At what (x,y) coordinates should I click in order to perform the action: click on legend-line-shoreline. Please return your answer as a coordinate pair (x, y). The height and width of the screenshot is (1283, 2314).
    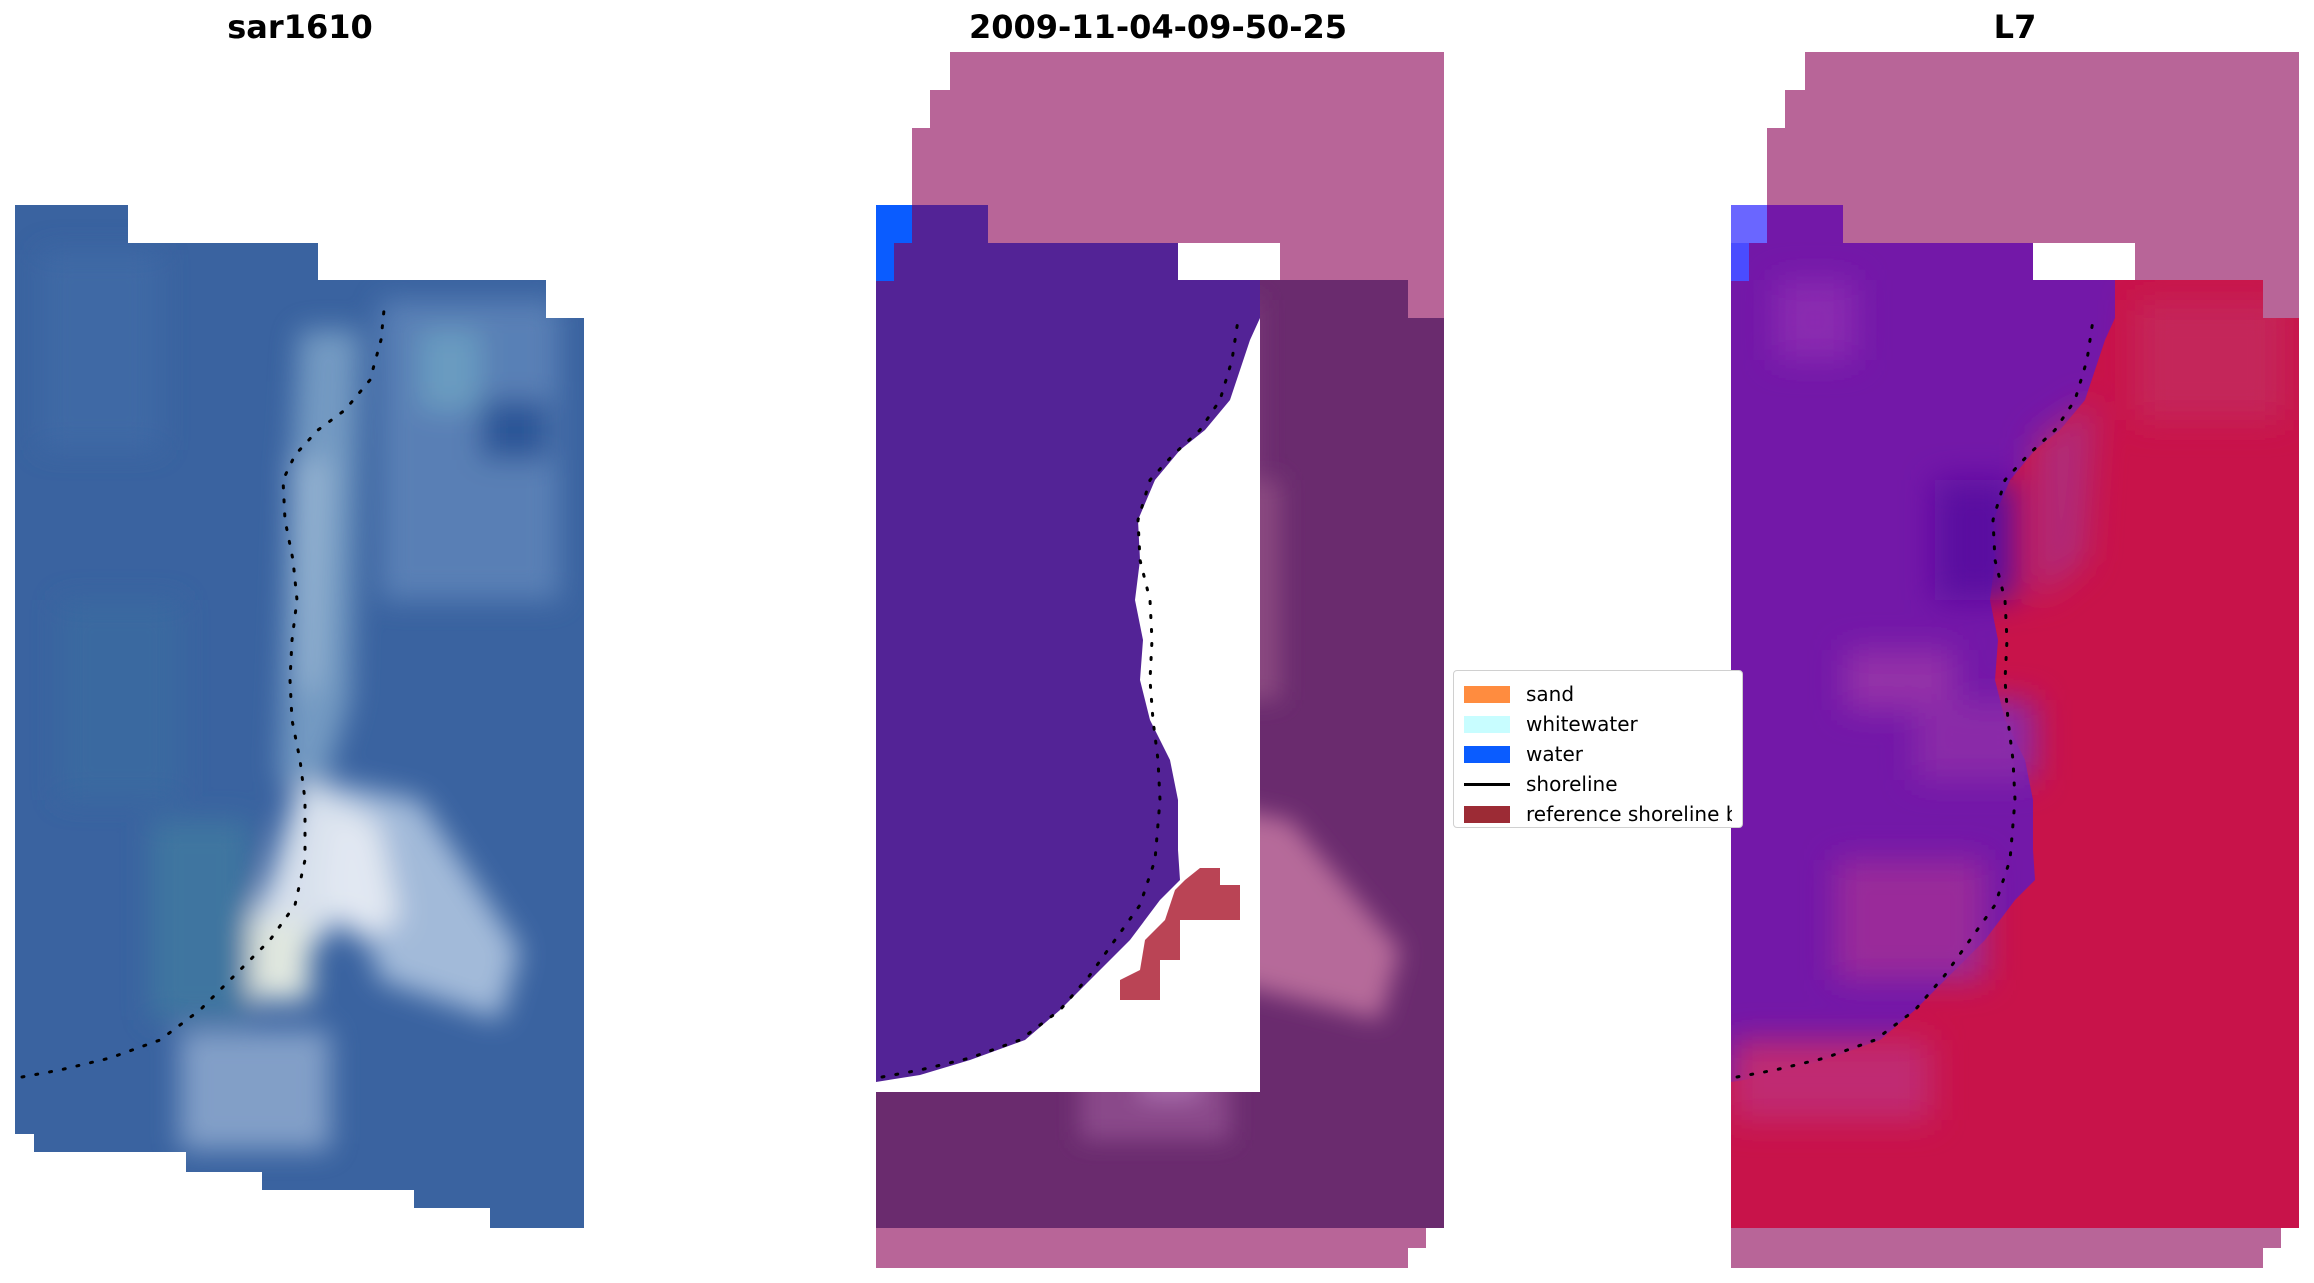
    Looking at the image, I should click on (1487, 784).